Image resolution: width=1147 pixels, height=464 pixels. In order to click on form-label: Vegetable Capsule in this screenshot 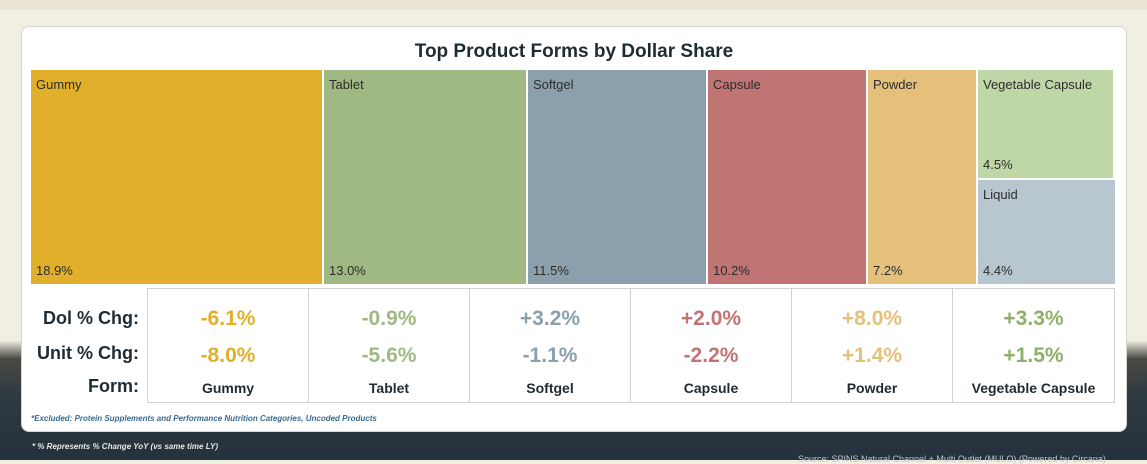, I will do `click(1033, 388)`.